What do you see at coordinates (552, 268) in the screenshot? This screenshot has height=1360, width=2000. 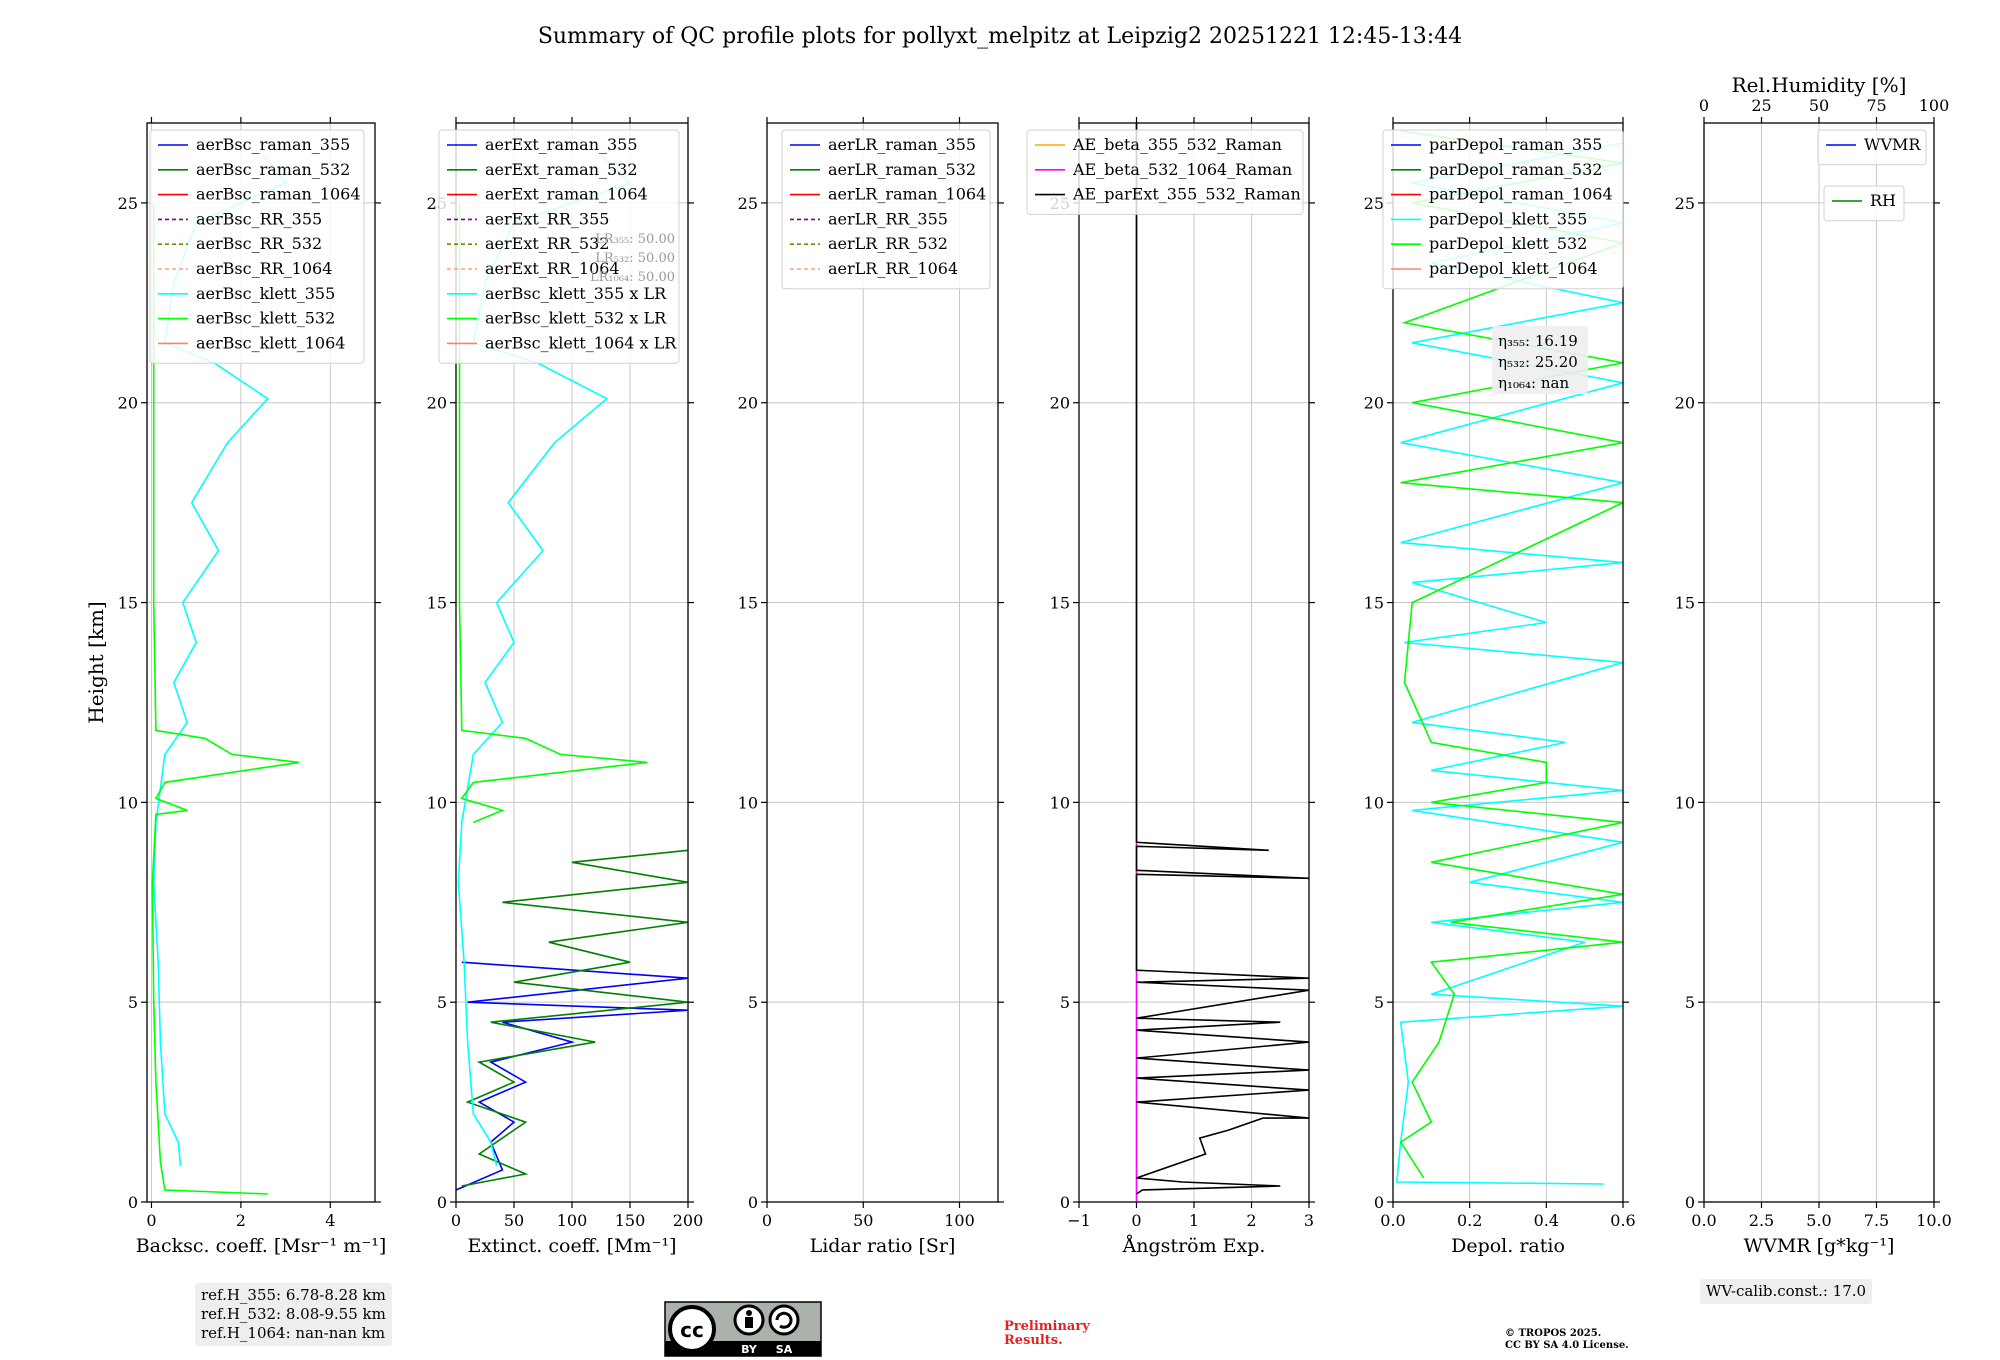 I see `legend-entry: aerExt_RR_1064` at bounding box center [552, 268].